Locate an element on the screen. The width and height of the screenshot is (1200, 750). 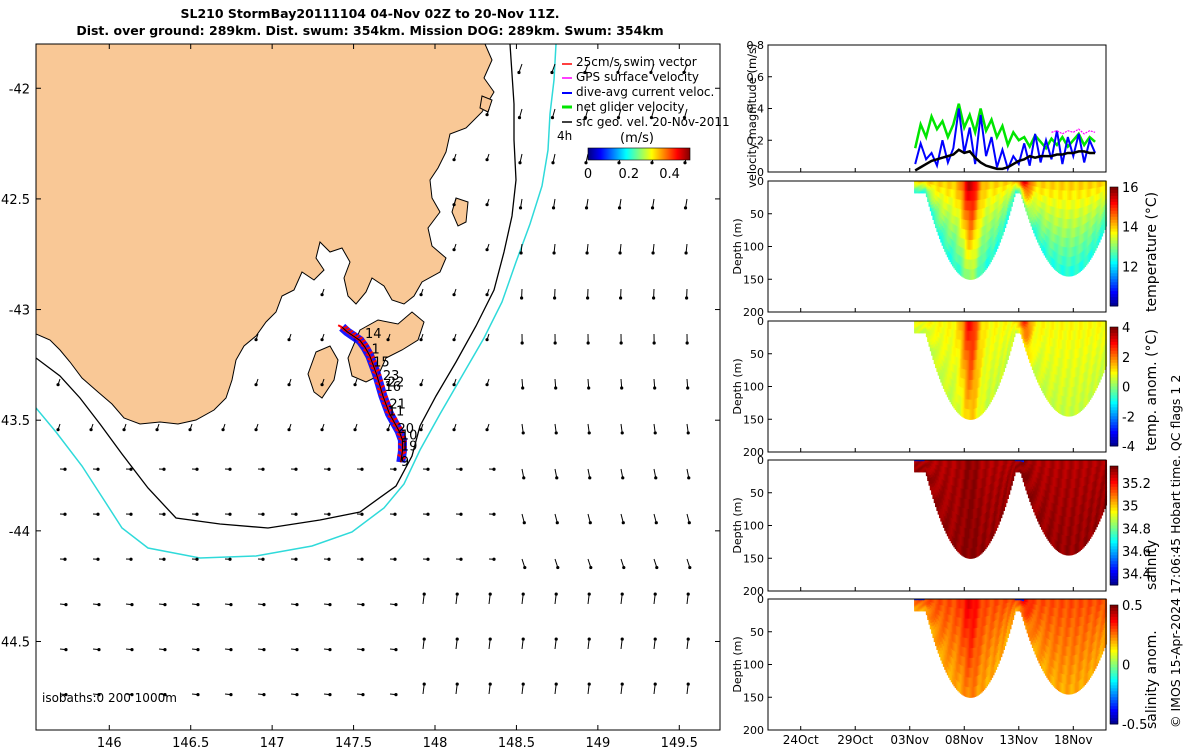
temperature-cbar-cell is located at coordinates (1114, 189).